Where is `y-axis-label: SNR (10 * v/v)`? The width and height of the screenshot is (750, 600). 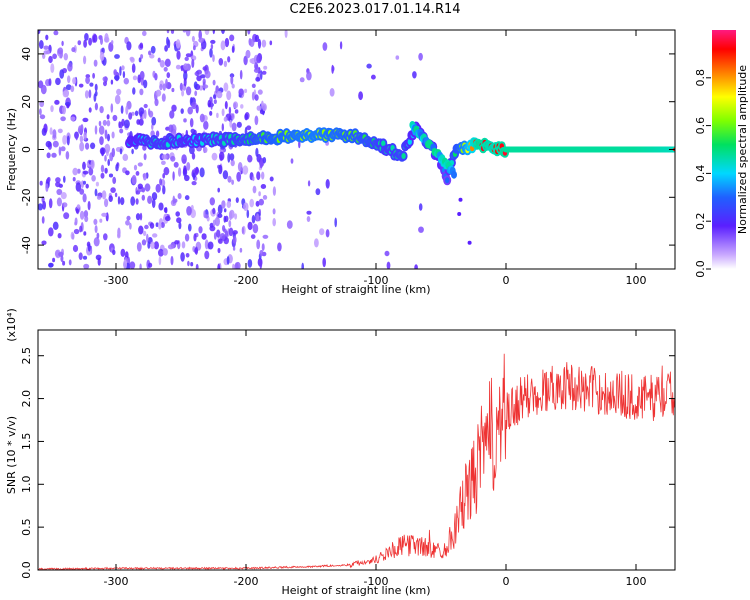 y-axis-label: SNR (10 * v/v) is located at coordinates (11, 455).